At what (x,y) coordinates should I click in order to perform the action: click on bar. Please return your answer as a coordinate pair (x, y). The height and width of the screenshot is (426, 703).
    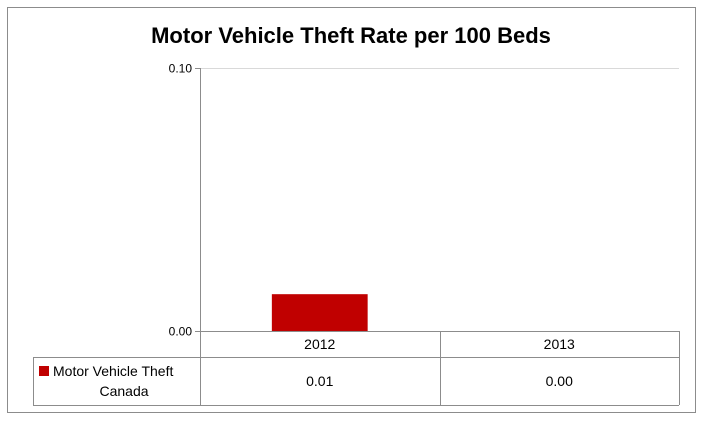
    Looking at the image, I should click on (319, 312).